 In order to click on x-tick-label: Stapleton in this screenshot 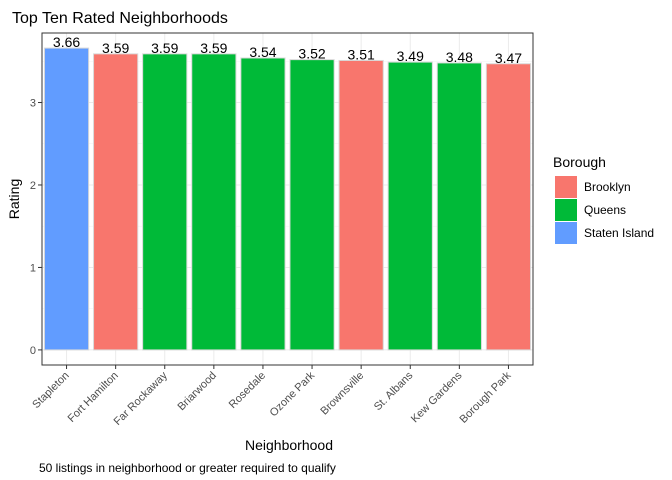, I will do `click(50, 390)`.